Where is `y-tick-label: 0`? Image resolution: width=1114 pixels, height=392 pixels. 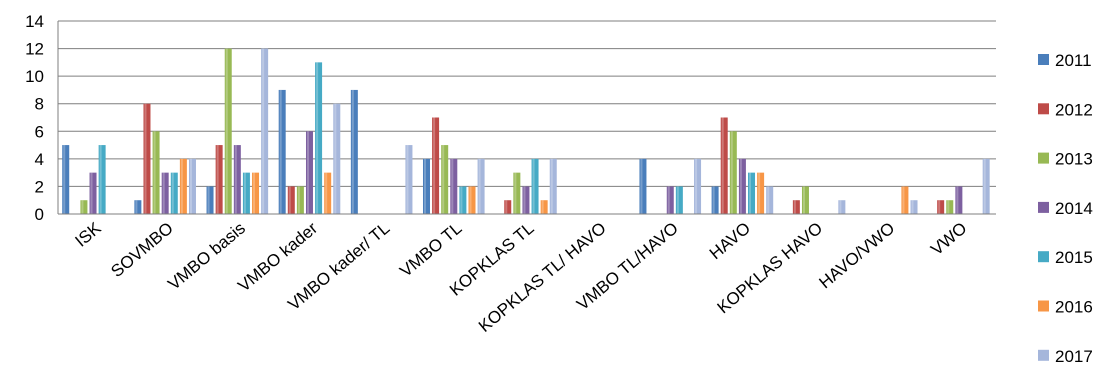 y-tick-label: 0 is located at coordinates (39, 214).